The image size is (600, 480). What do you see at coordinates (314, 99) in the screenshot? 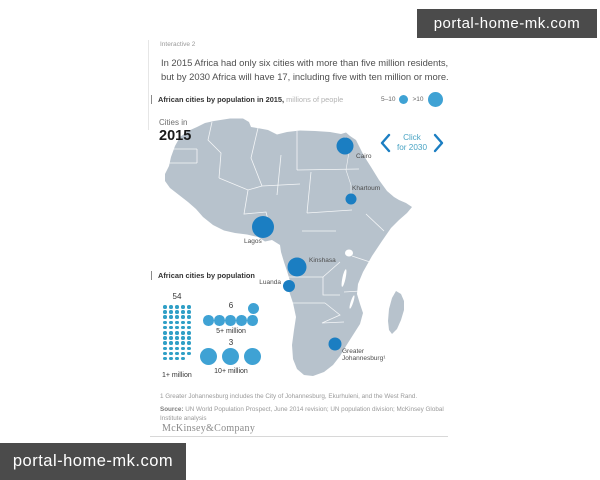
I see `map-heading-units: millions of people` at bounding box center [314, 99].